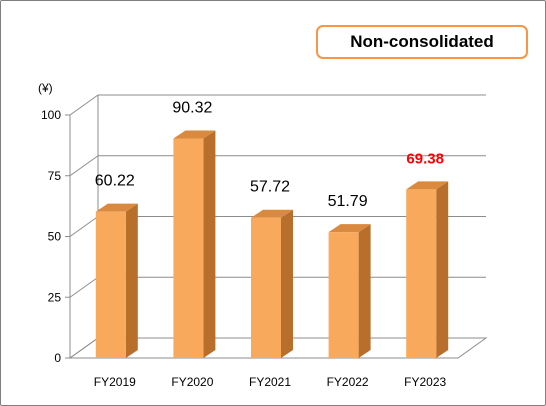 The image size is (546, 406). What do you see at coordinates (270, 382) in the screenshot?
I see `x-tick-label: FY2021` at bounding box center [270, 382].